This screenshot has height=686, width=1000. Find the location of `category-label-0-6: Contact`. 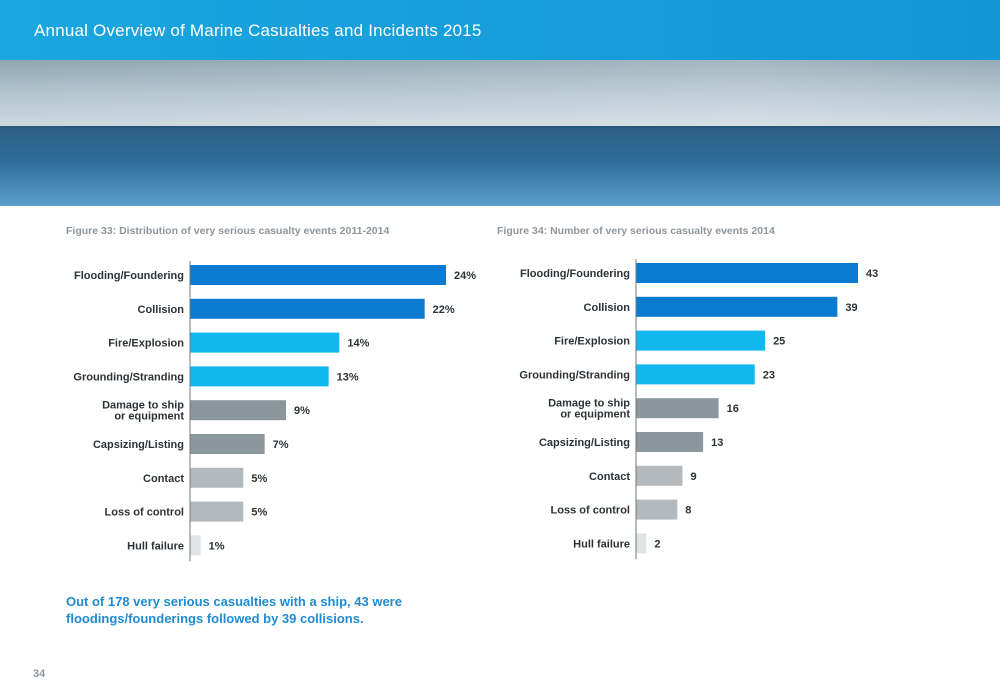

category-label-0-6: Contact is located at coordinates (163, 479).